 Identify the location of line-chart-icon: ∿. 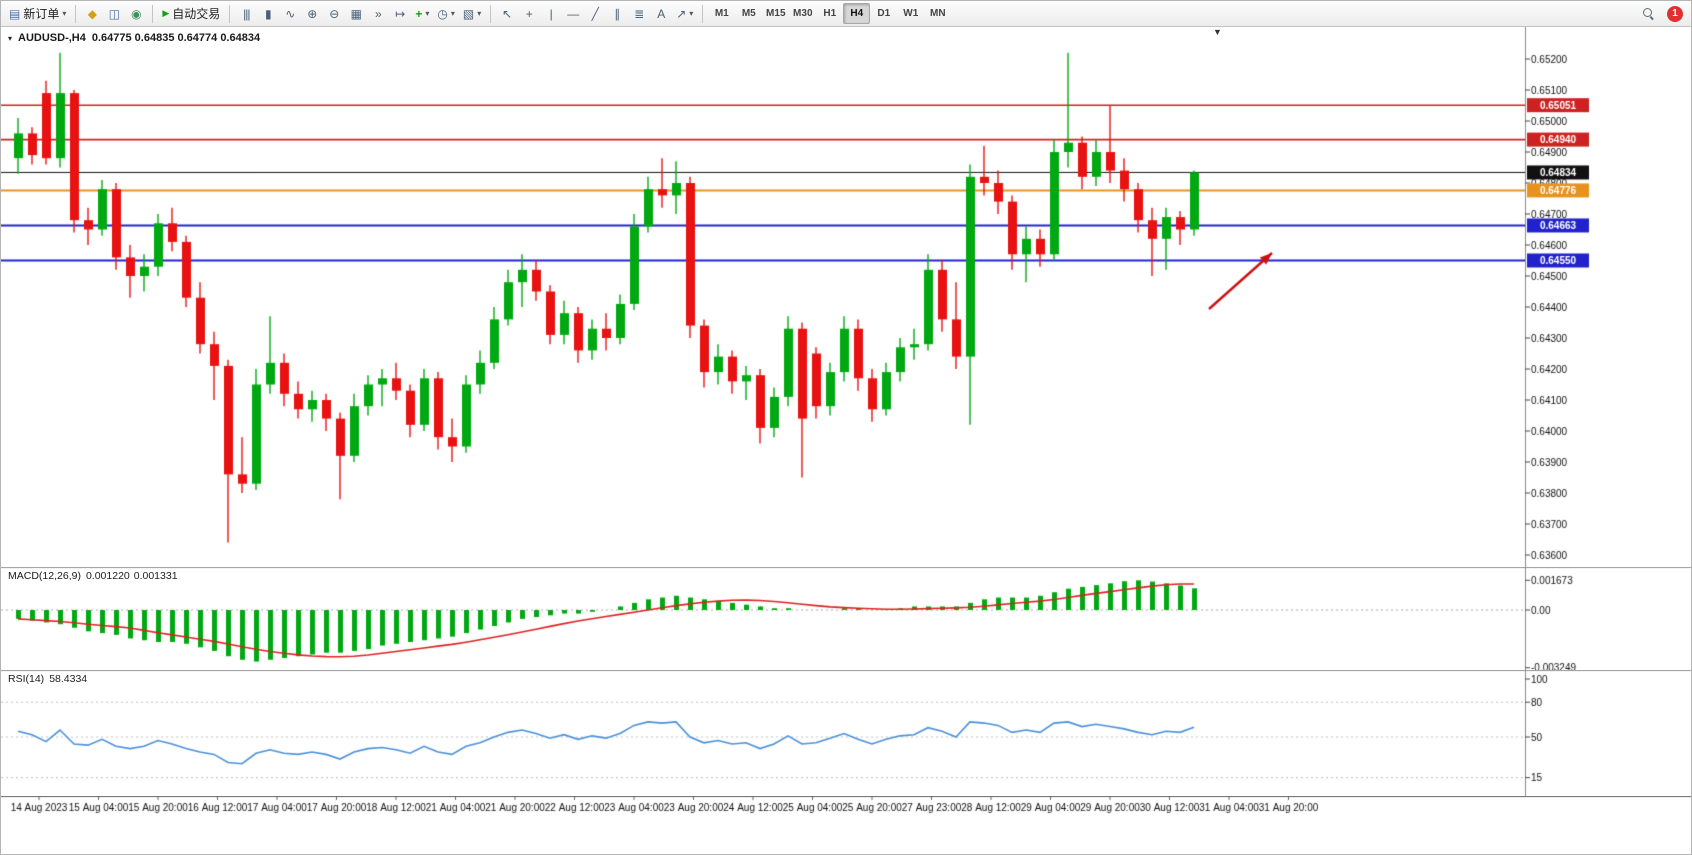
(290, 13).